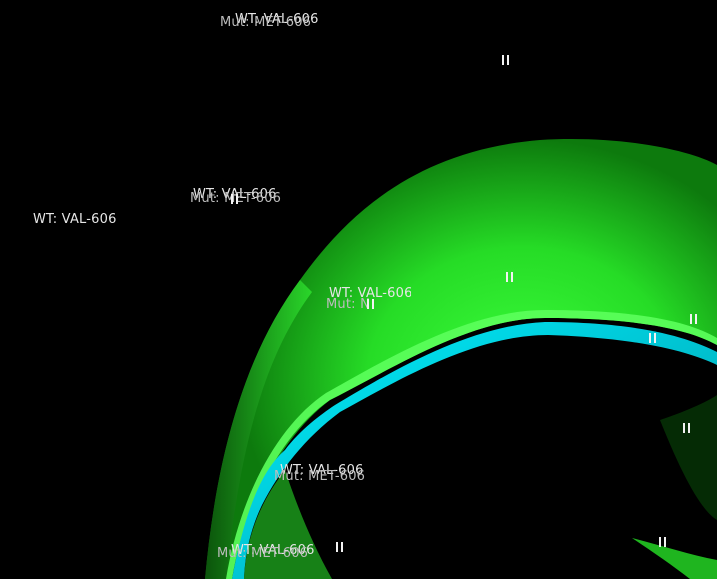 The height and width of the screenshot is (579, 717). Describe the element at coordinates (348, 304) in the screenshot. I see `residue-label-mut-partial: Mut: N` at that location.